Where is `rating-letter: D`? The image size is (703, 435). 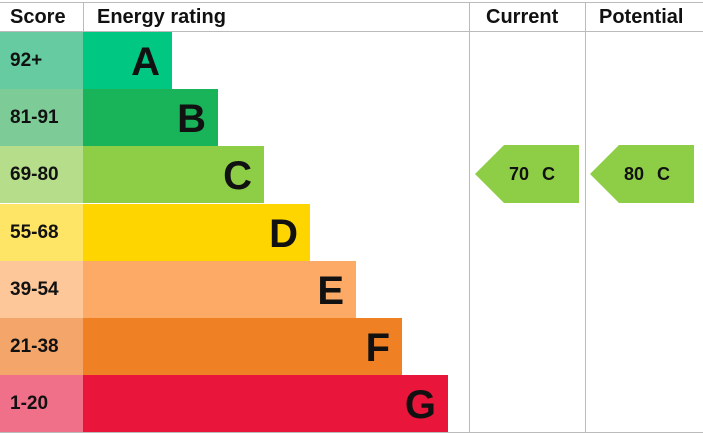 rating-letter: D is located at coordinates (283, 233).